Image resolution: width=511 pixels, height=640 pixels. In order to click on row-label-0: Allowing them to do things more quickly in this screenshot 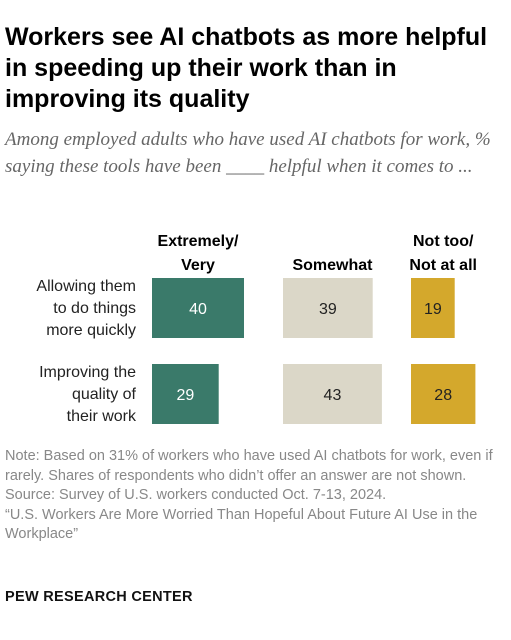, I will do `click(86, 308)`.